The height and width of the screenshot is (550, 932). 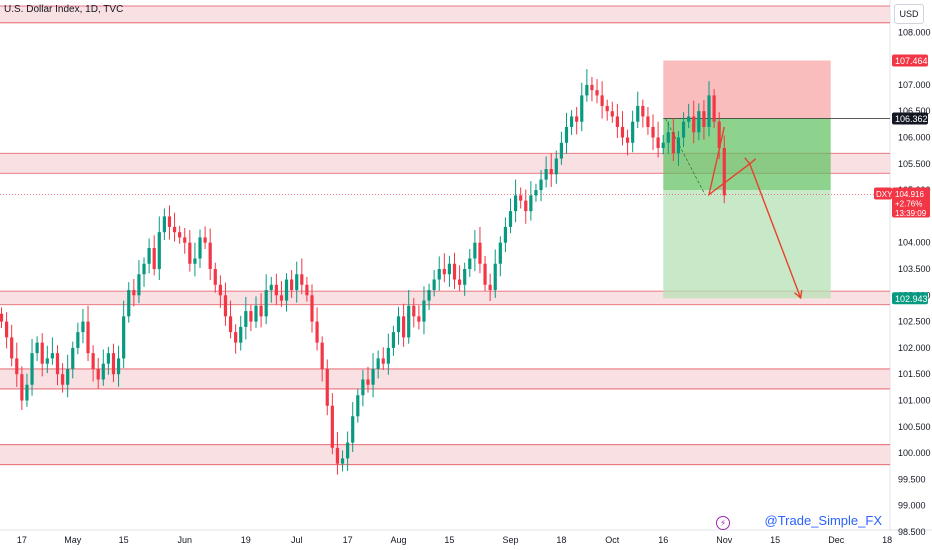 What do you see at coordinates (914, 374) in the screenshot?
I see `y-tick-label: 101.500` at bounding box center [914, 374].